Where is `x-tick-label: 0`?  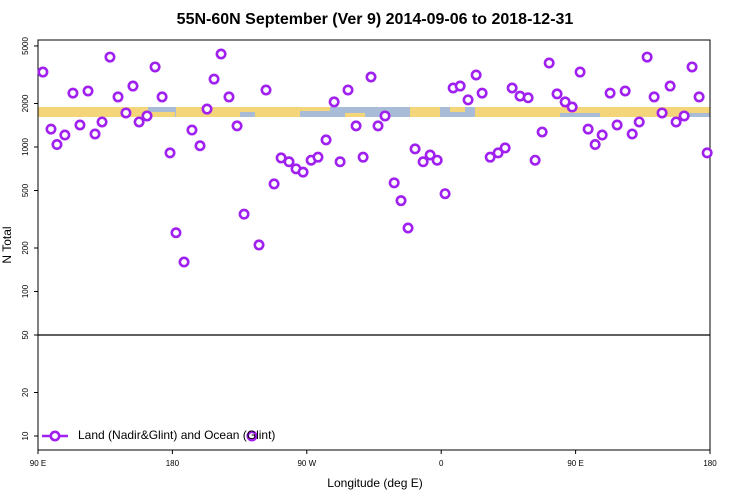
x-tick-label: 0 is located at coordinates (441, 463).